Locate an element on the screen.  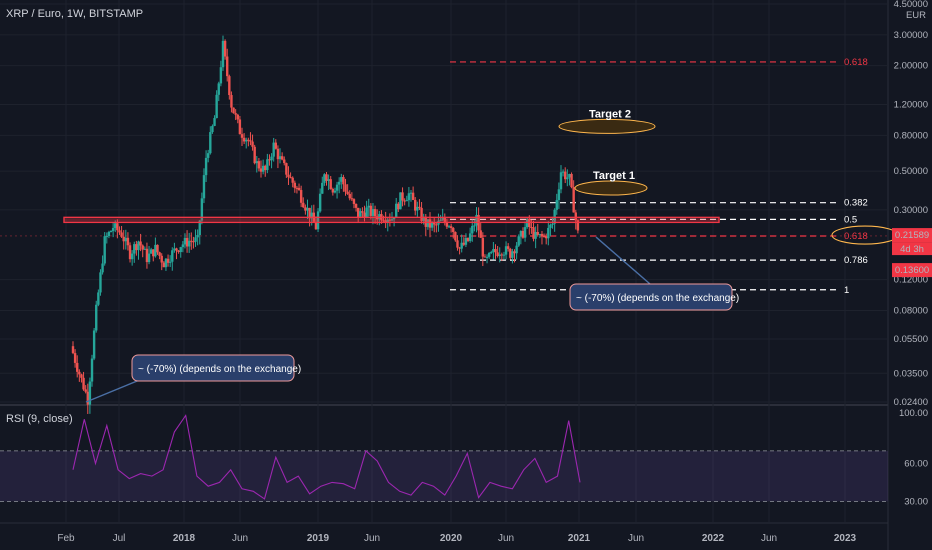
fib-level-label: 0.382 is located at coordinates (856, 203).